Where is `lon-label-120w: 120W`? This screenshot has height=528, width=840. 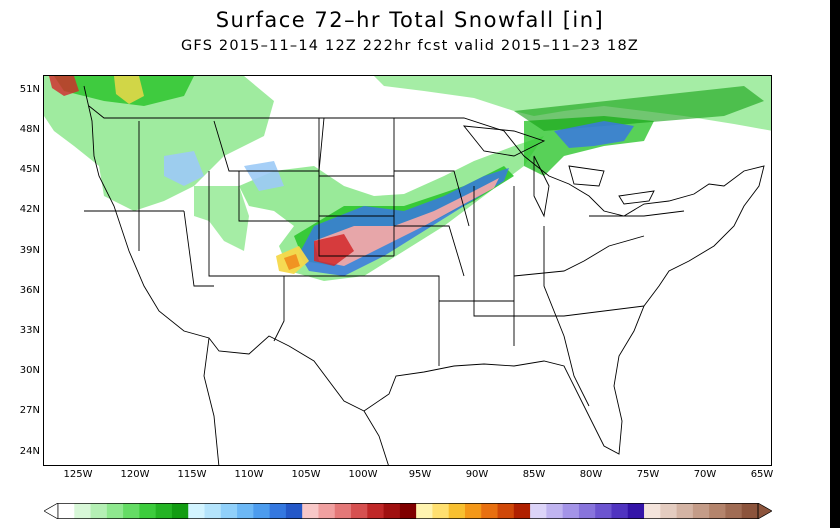 lon-label-120w: 120W is located at coordinates (135, 474).